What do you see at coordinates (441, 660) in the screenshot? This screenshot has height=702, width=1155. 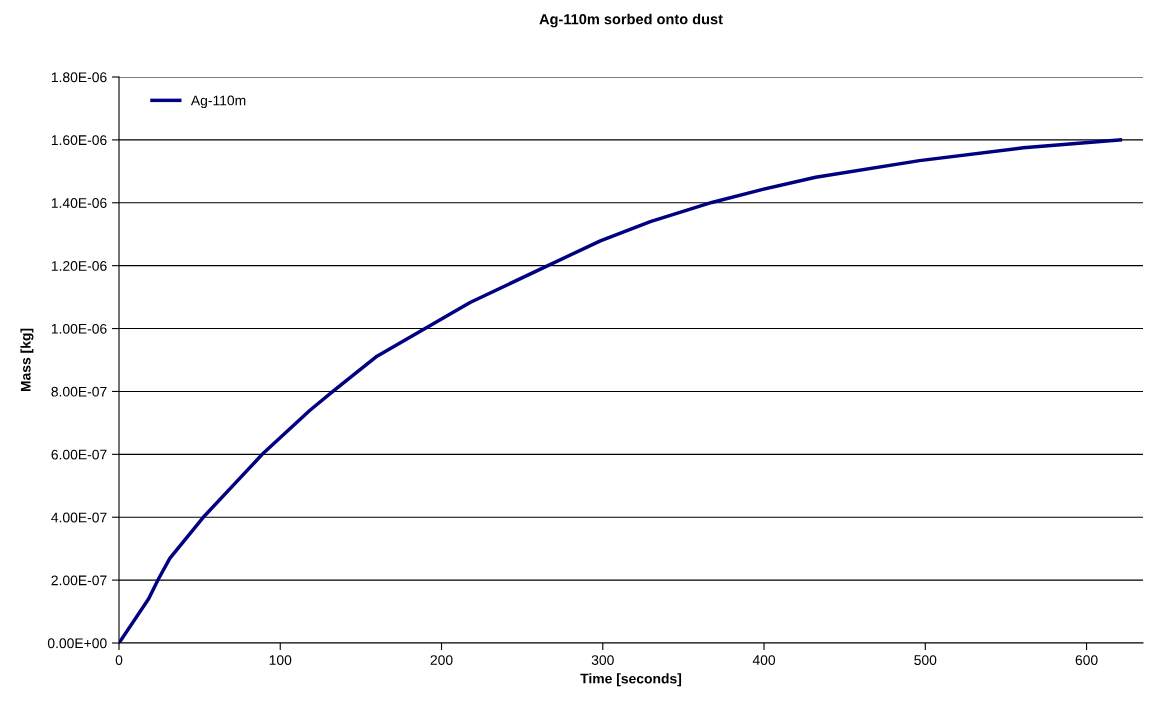 I see `x-tick-label: 200` at bounding box center [441, 660].